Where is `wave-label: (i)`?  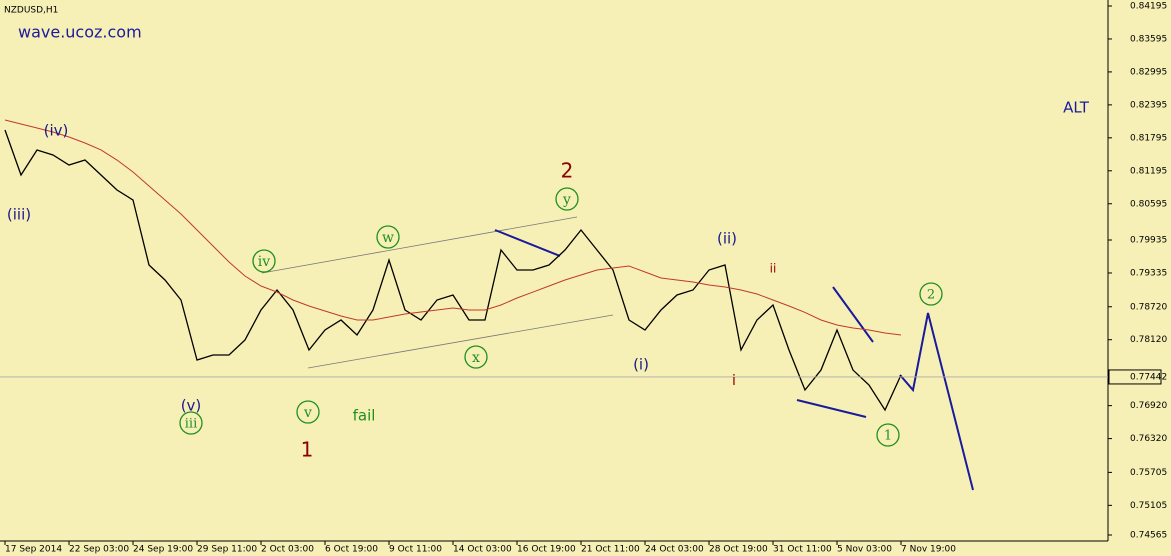
wave-label: (i) is located at coordinates (641, 365).